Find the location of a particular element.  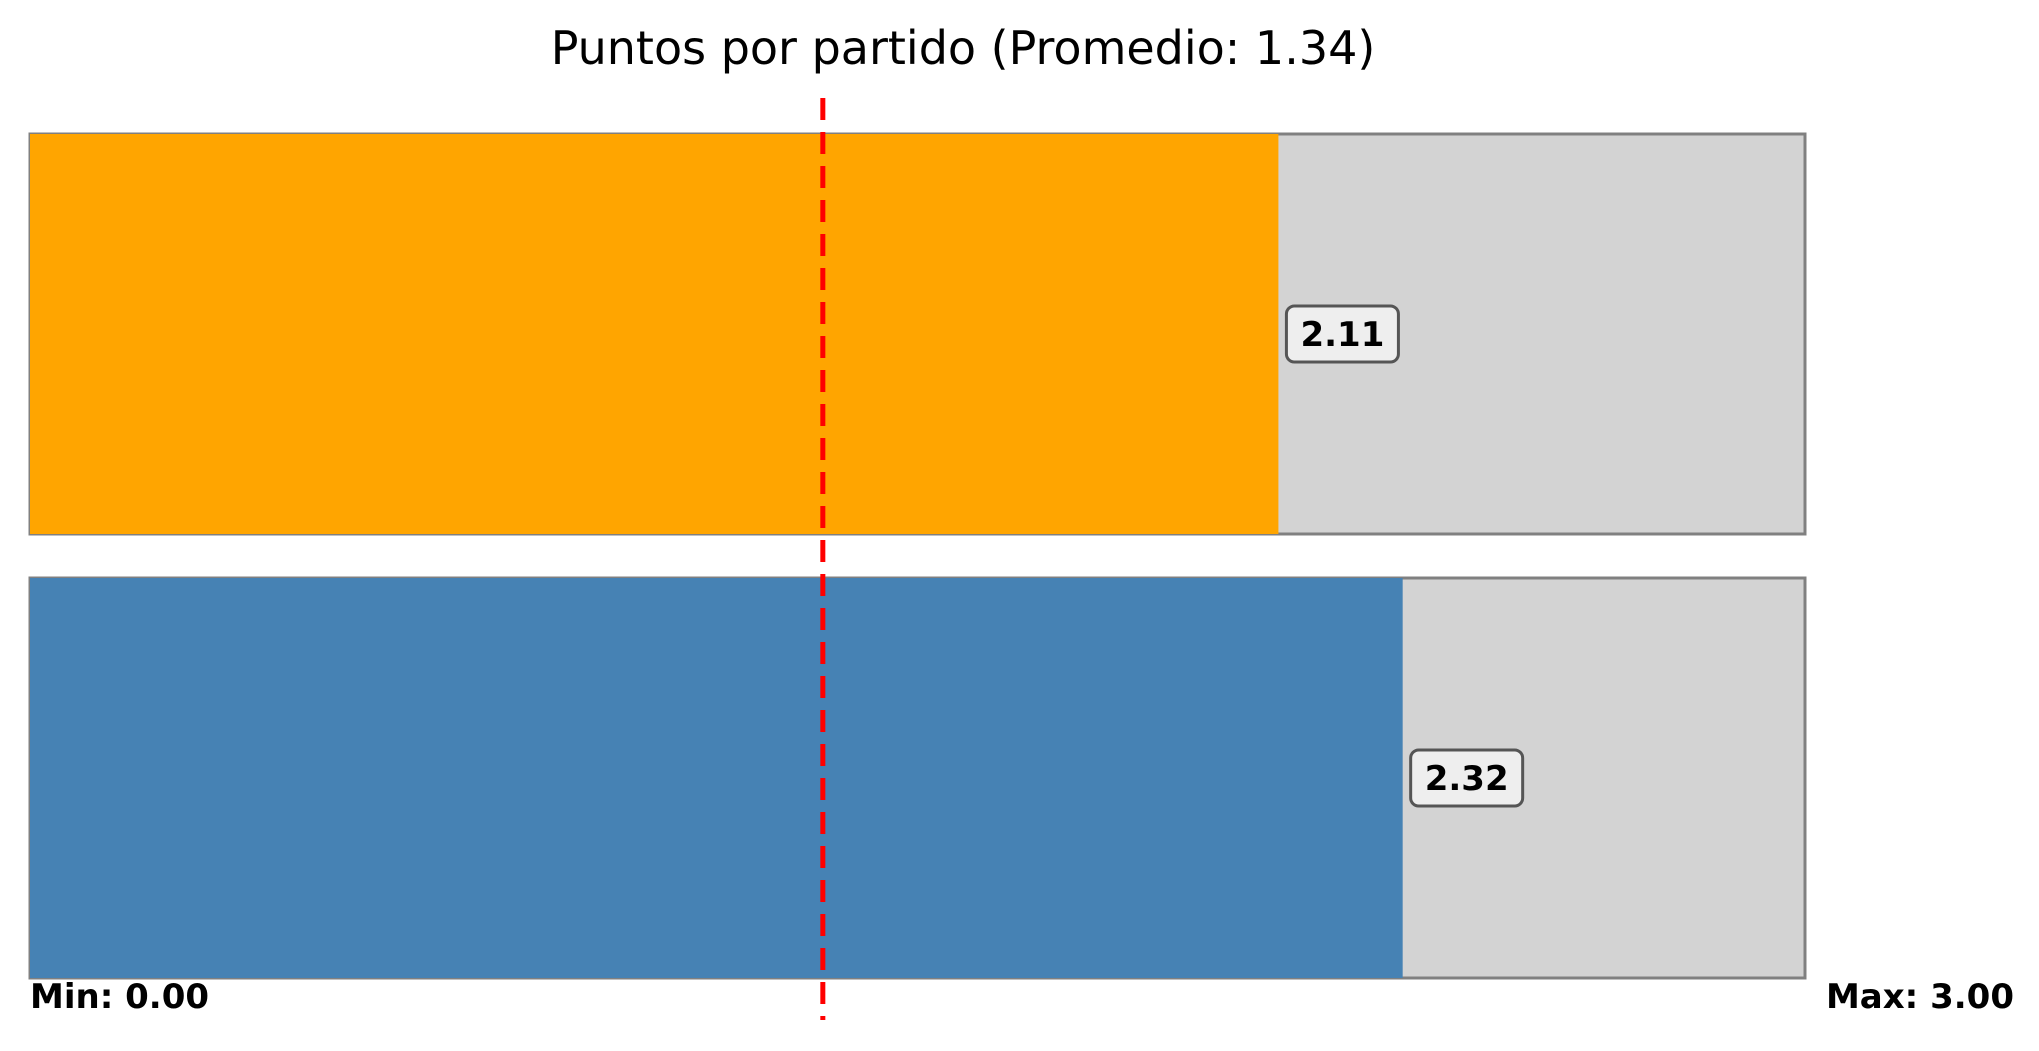

value-label-2: 2.32 is located at coordinates (1467, 779).